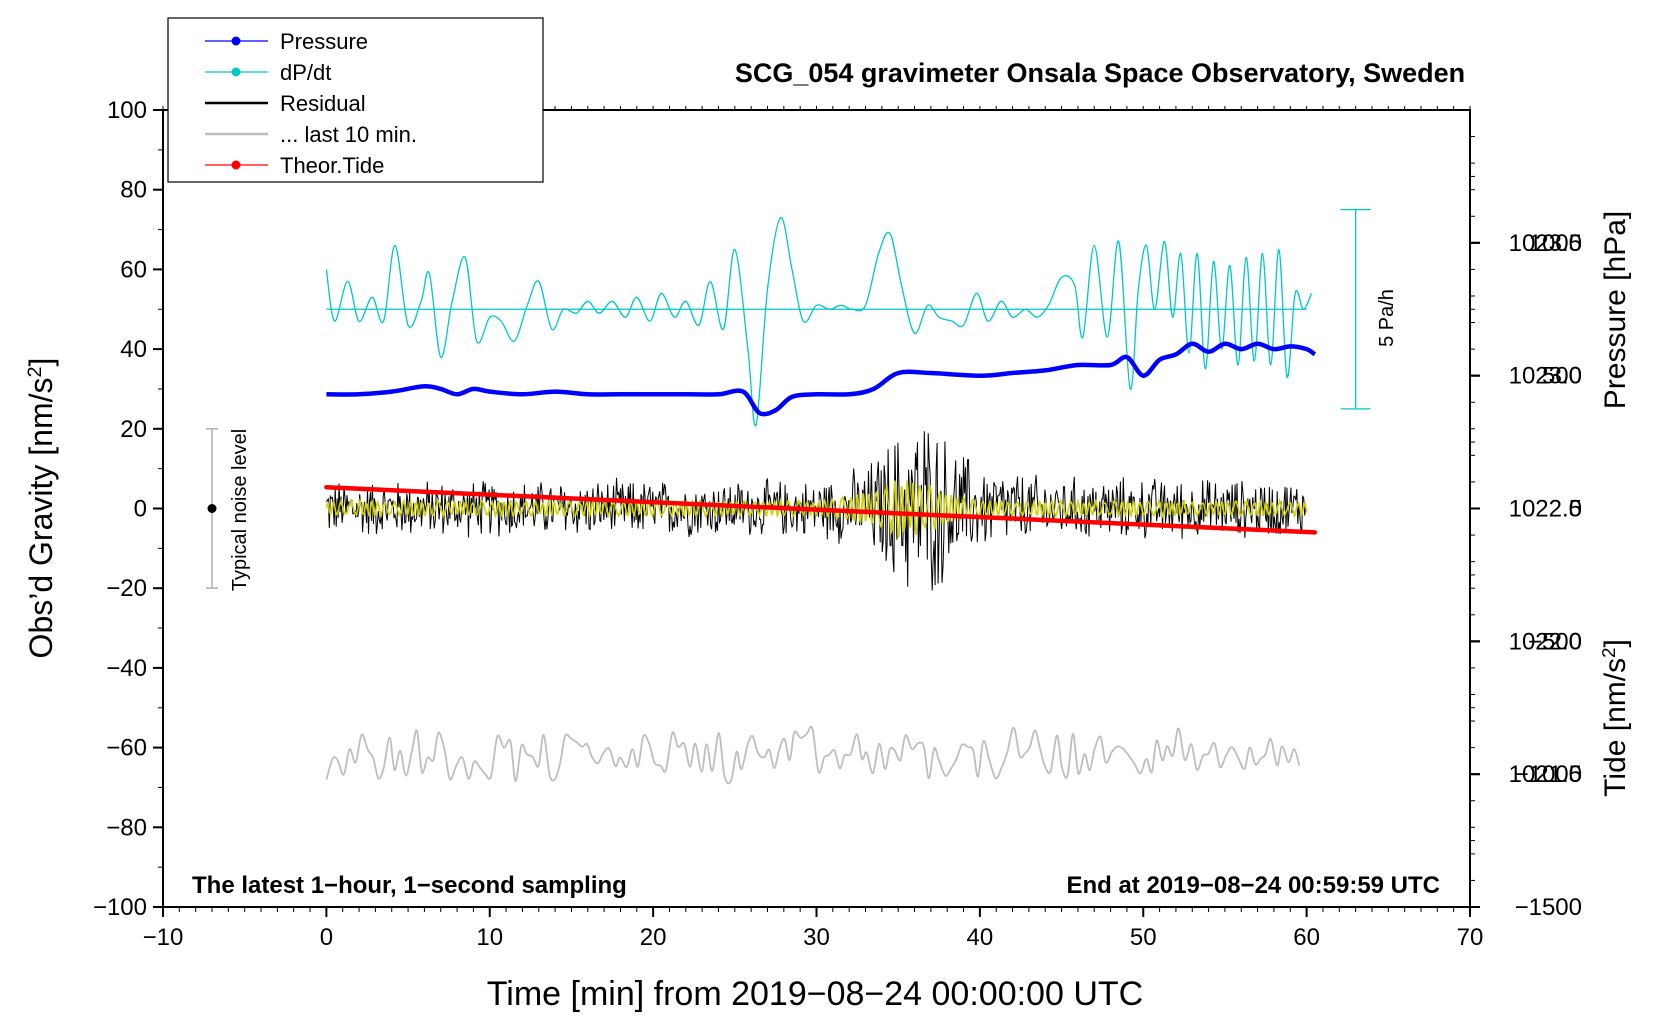 Image resolution: width=1660 pixels, height=1020 pixels. I want to click on residual-smoothed-line, so click(816, 509).